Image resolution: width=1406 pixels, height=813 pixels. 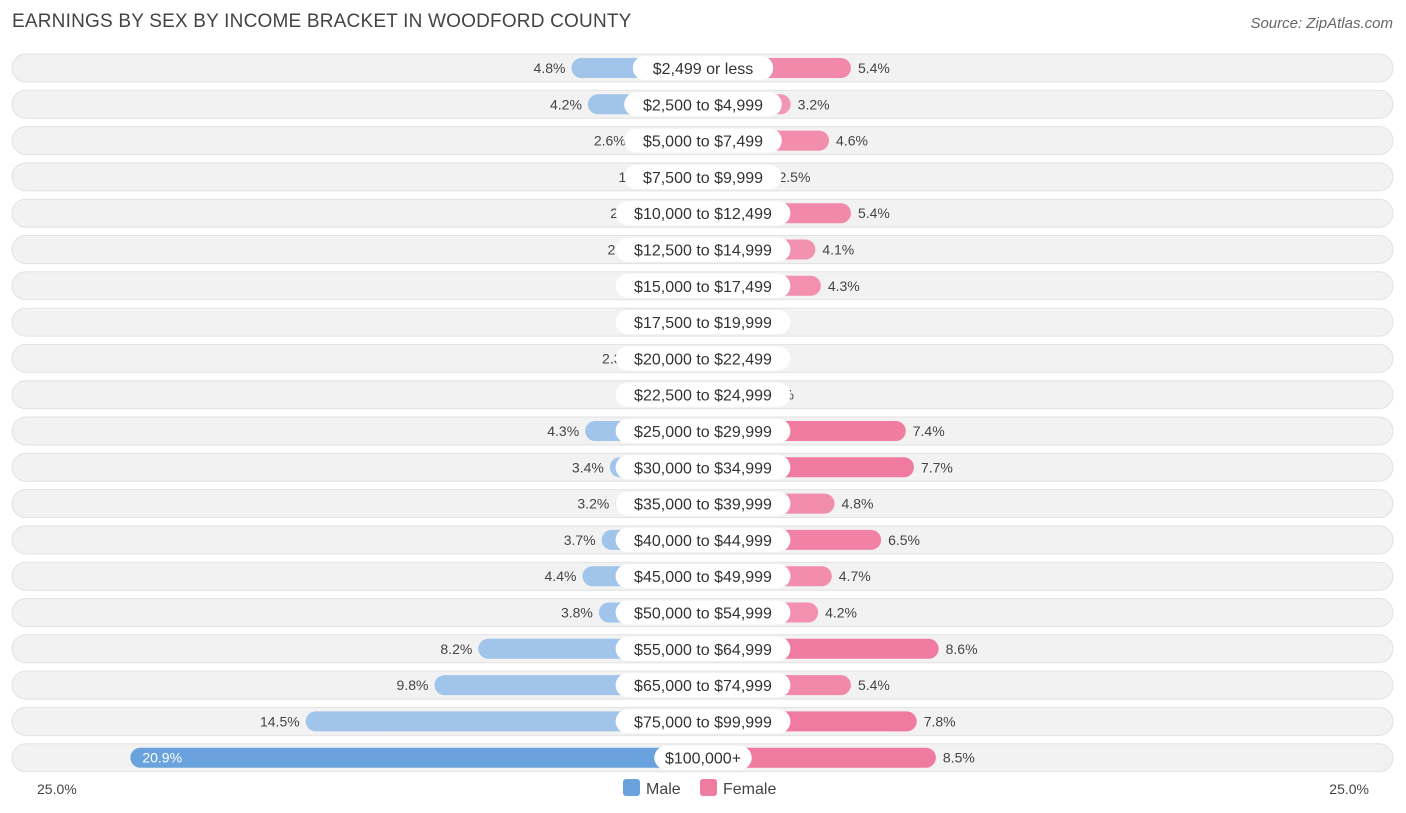 I want to click on category-label: $10,000 to $12,499, so click(x=703, y=214).